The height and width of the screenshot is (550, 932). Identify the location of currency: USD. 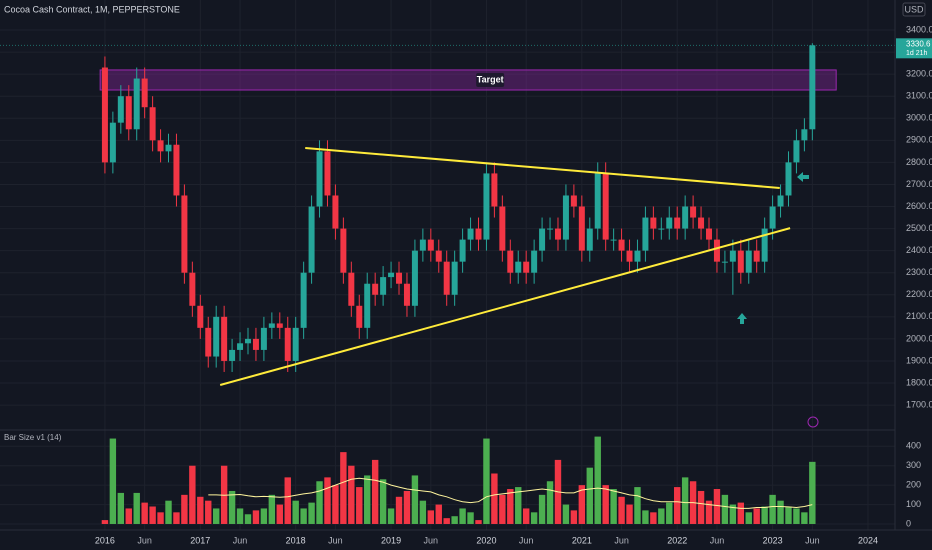
(914, 9).